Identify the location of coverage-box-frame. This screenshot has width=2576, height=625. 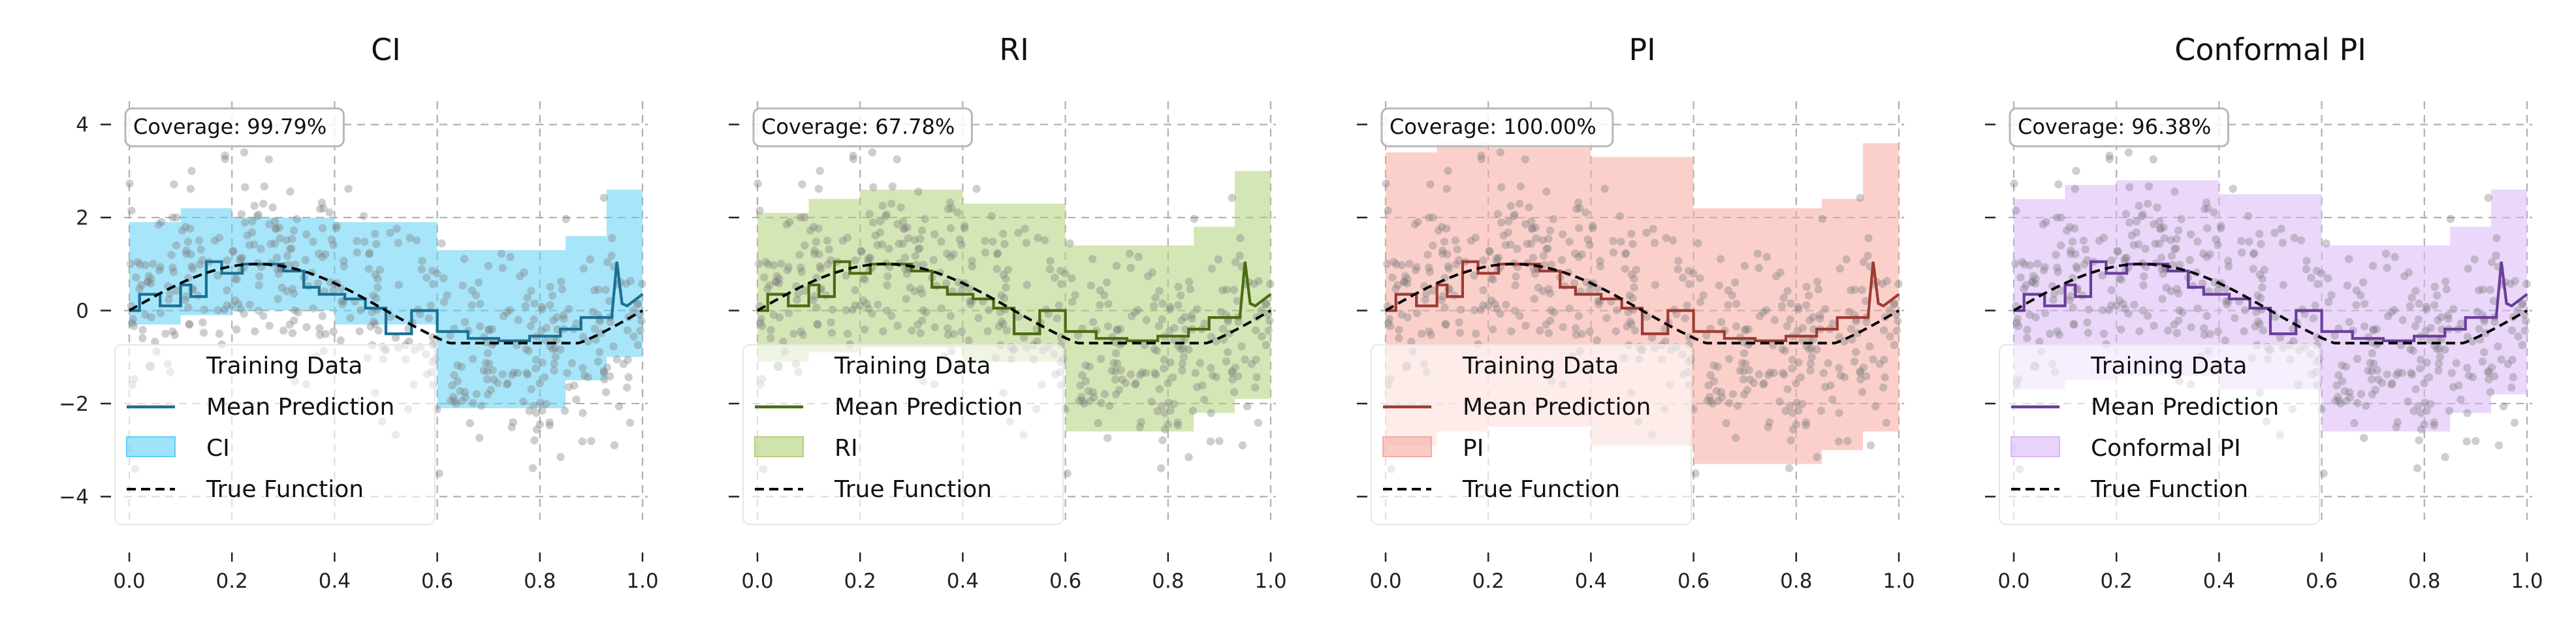
(863, 127).